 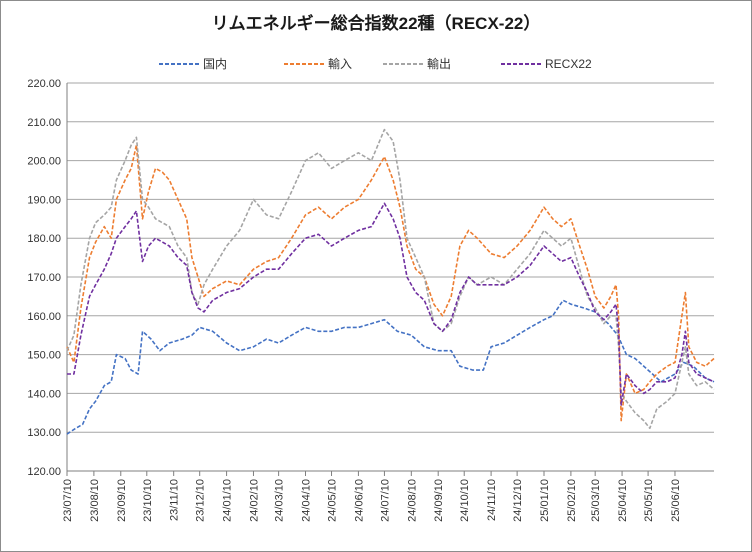 I want to click on chart-legend: 国内 輸入 輸出 RECX22, so click(x=375, y=63).